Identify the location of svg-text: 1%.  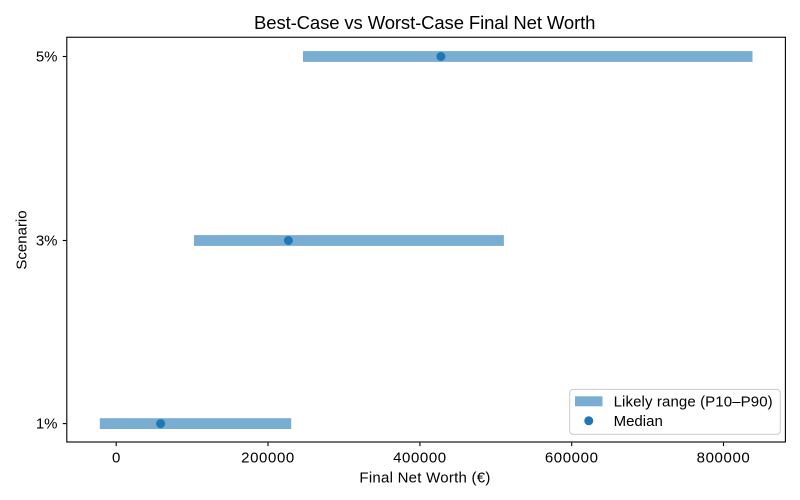
(47, 424).